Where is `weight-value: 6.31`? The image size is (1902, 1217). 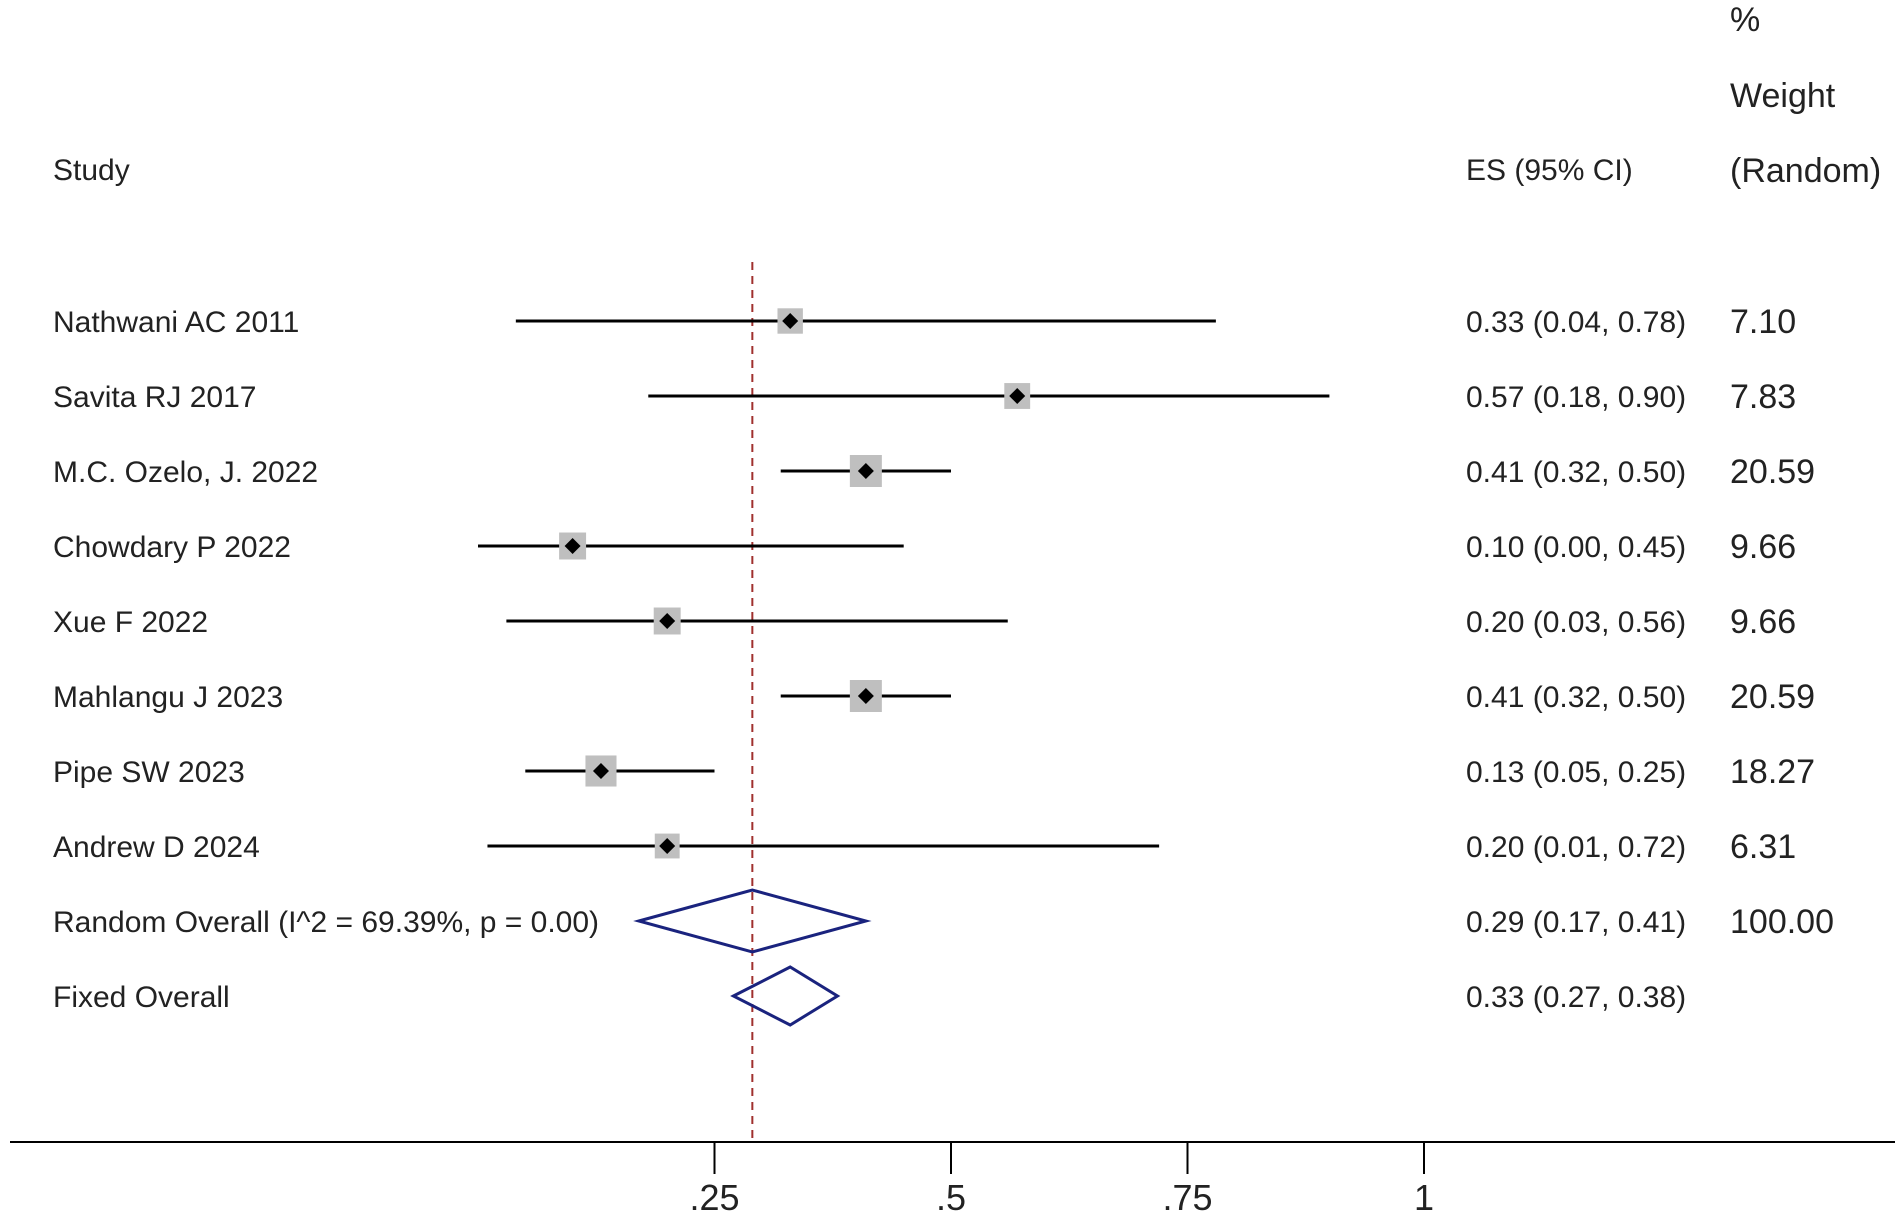
weight-value: 6.31 is located at coordinates (1763, 847).